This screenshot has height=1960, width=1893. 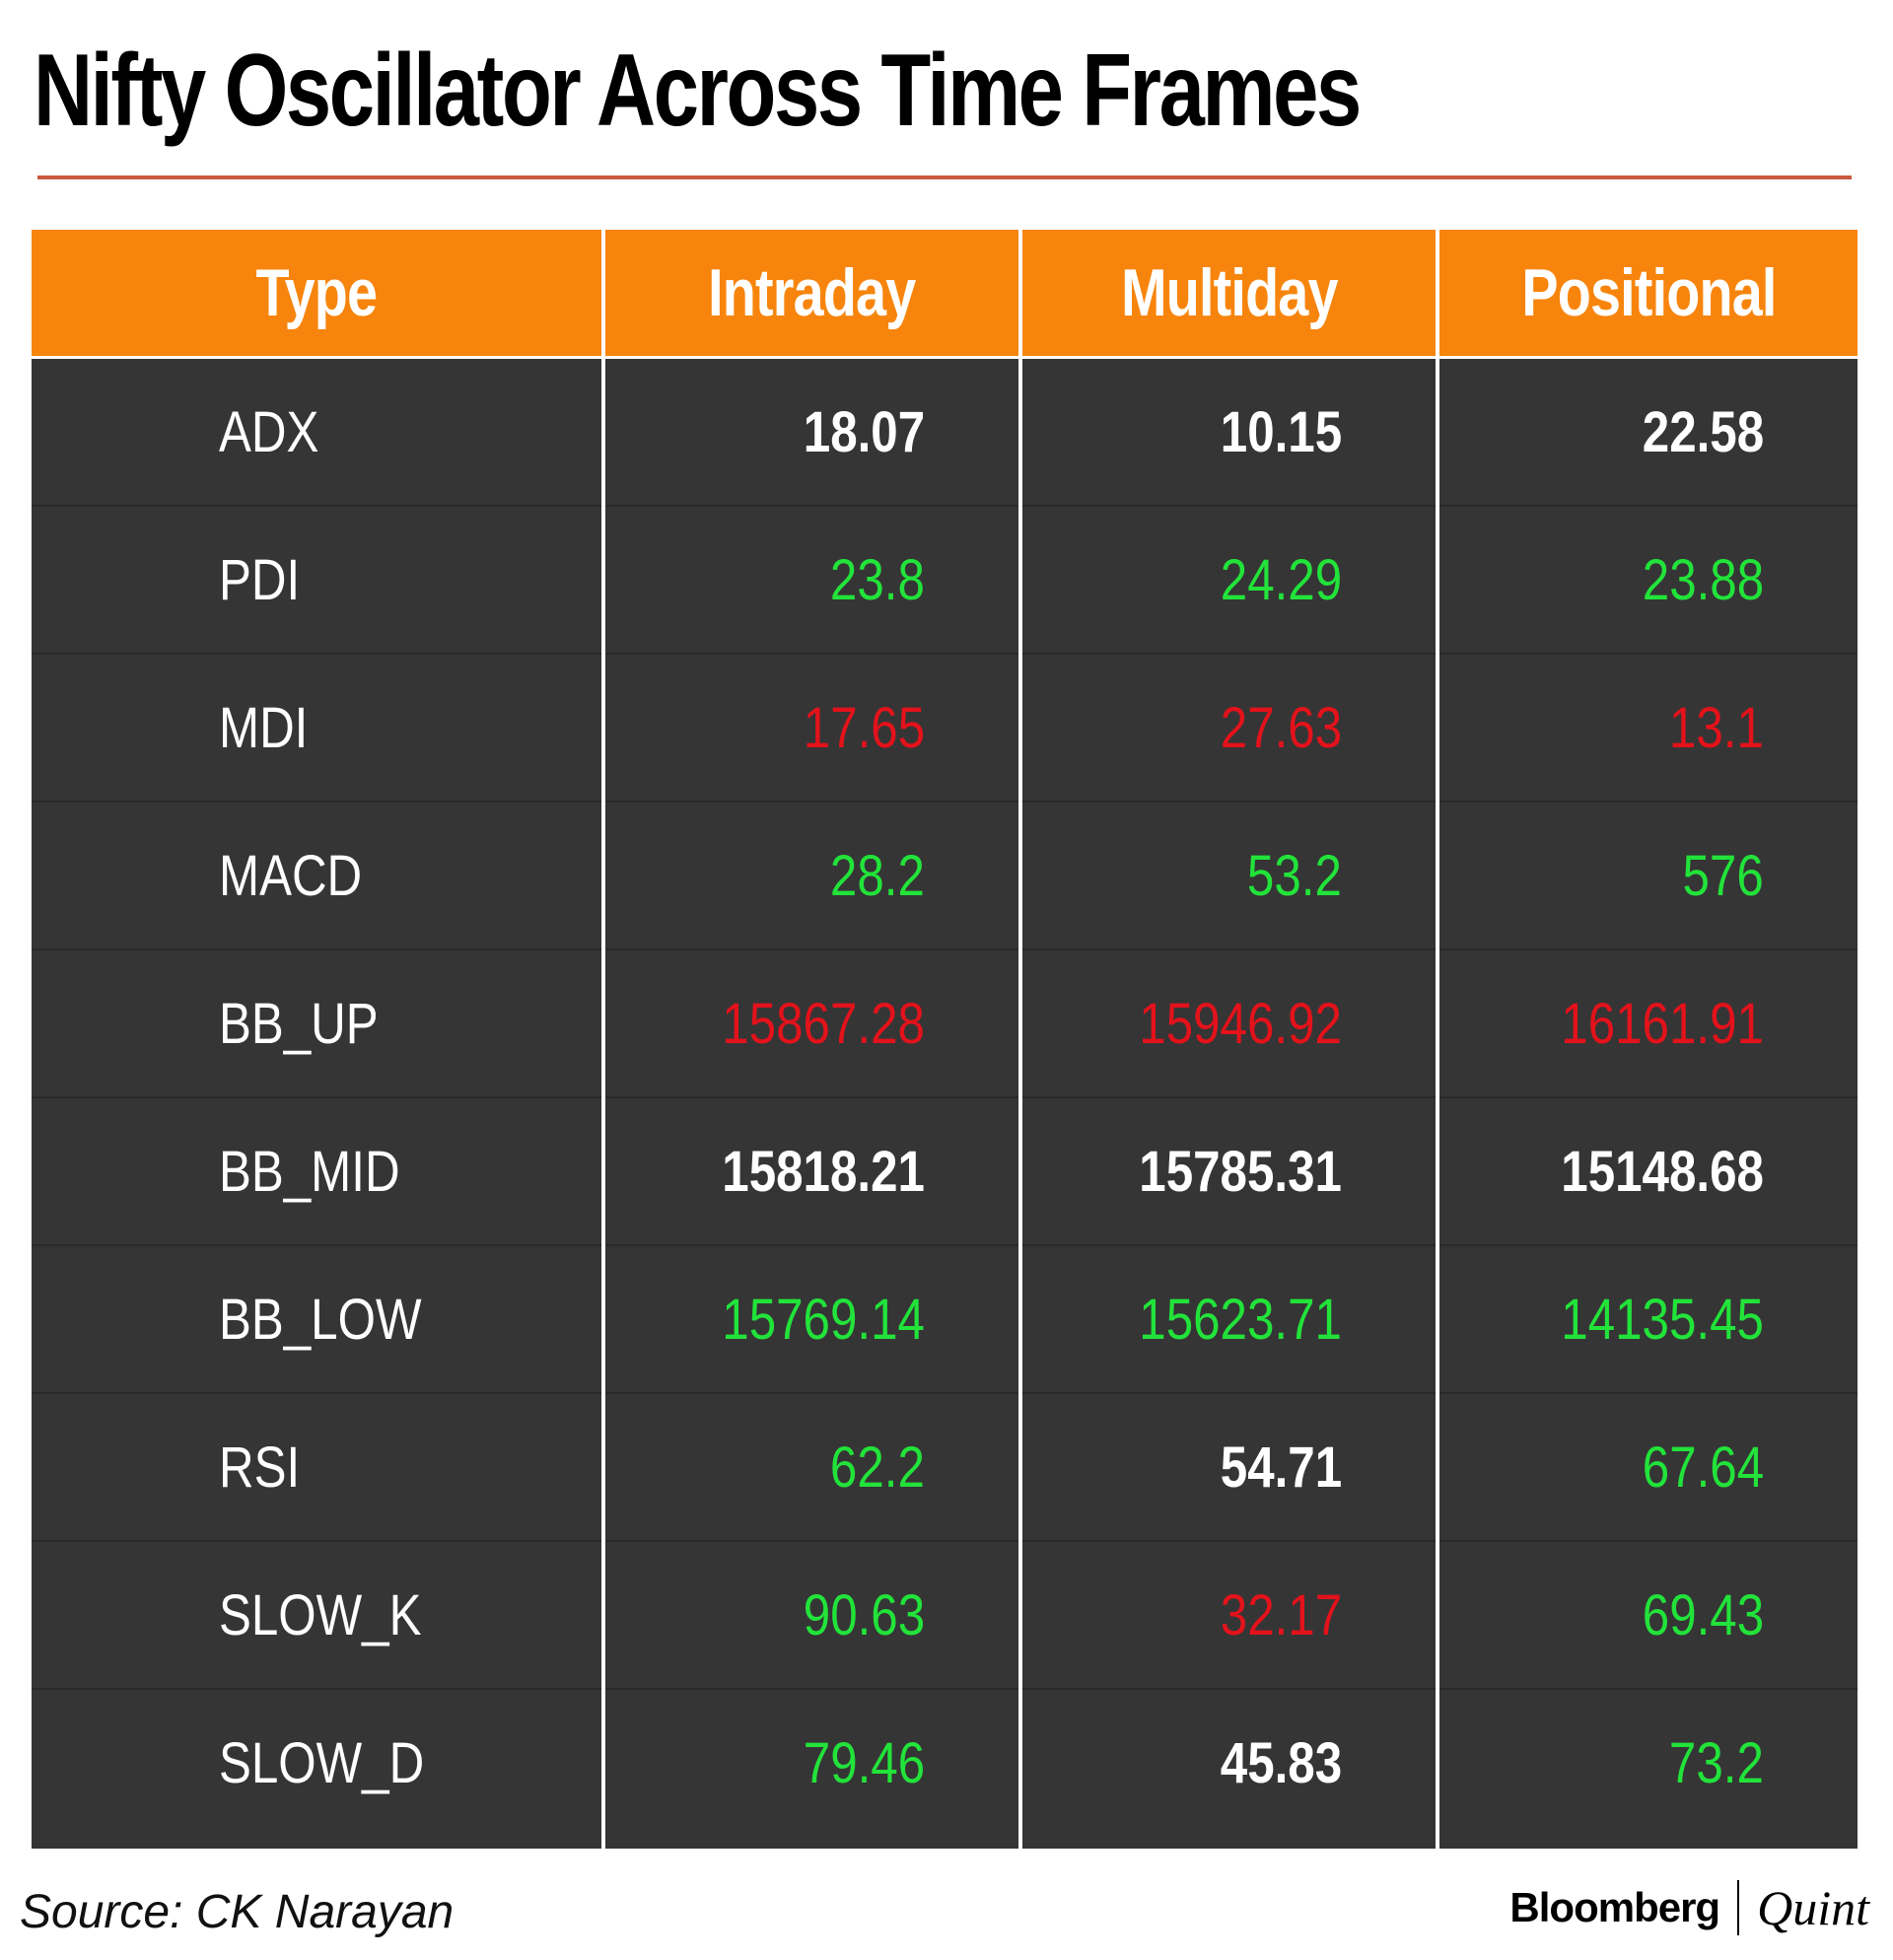 I want to click on source-note: Source: CK Narayan, so click(x=237, y=1912).